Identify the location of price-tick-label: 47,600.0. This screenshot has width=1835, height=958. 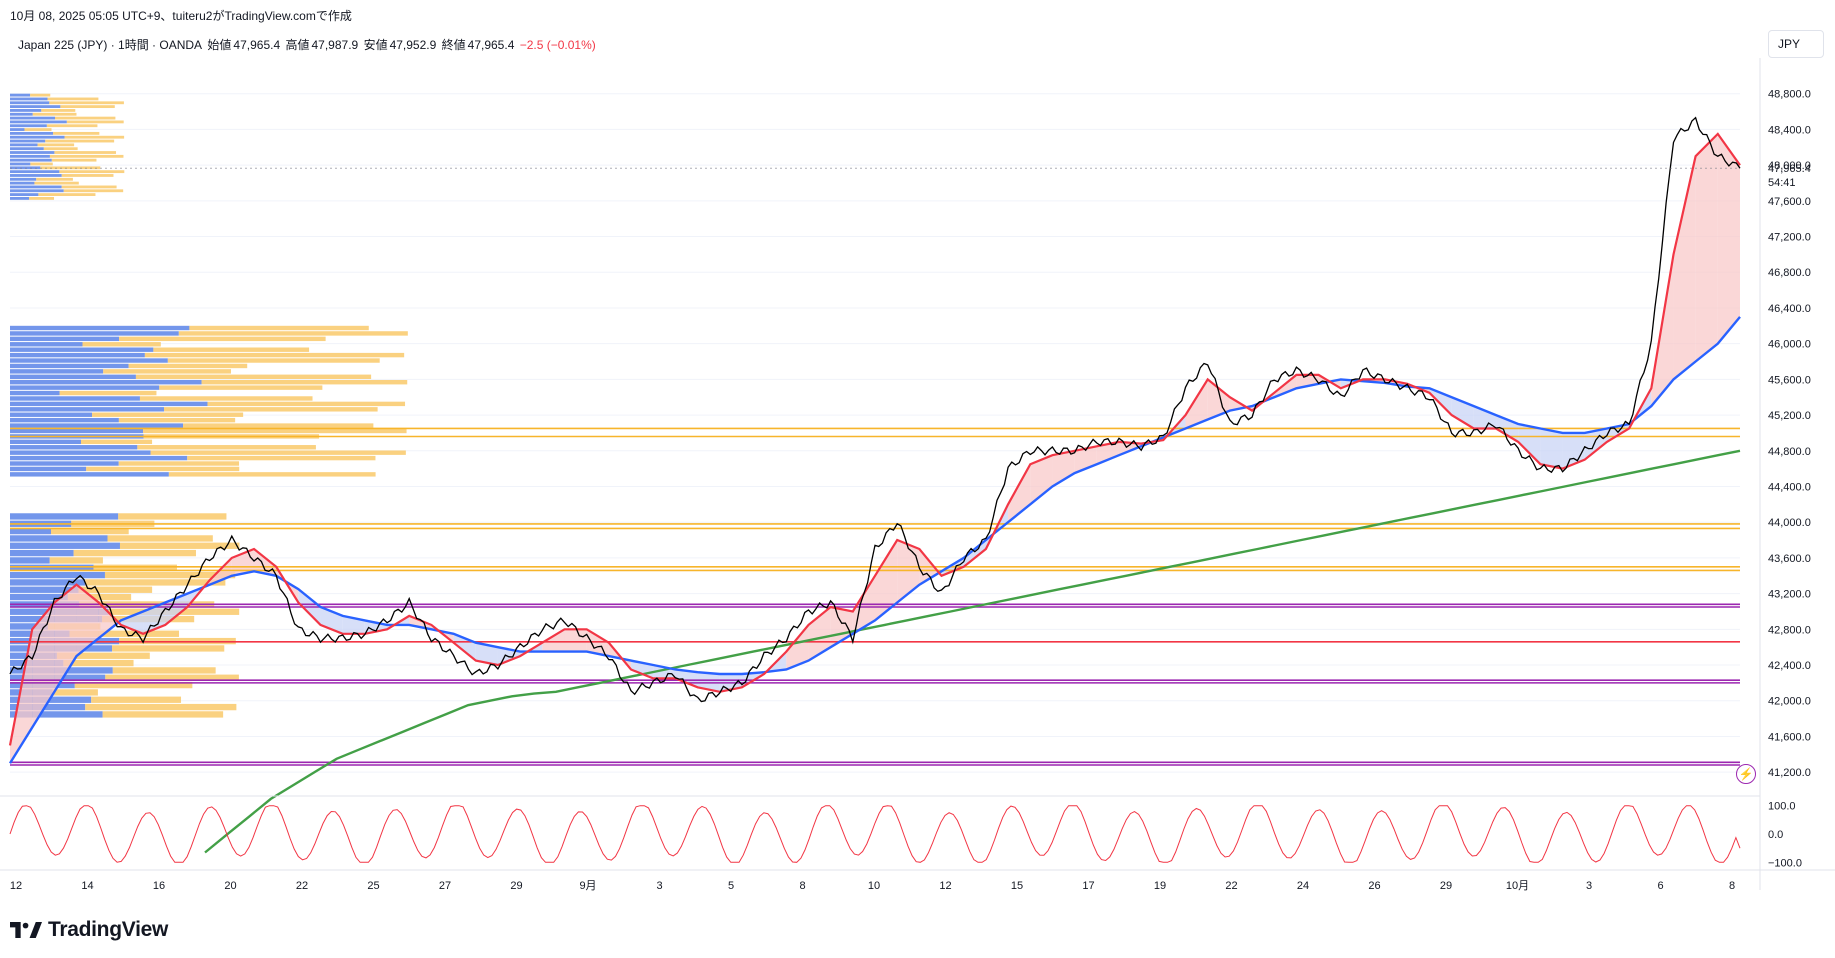
(1789, 202).